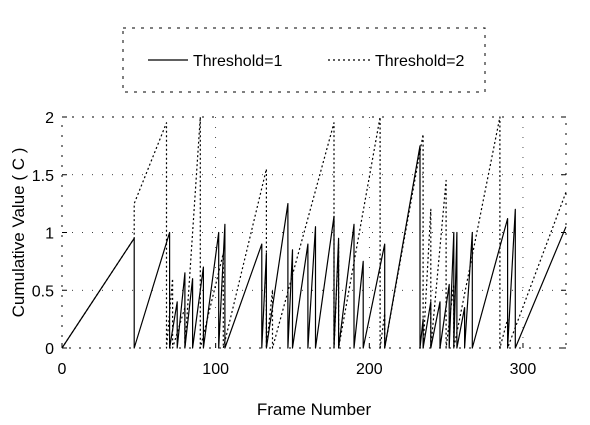 This screenshot has height=425, width=590. I want to click on y-tick-label: 1, so click(49, 234).